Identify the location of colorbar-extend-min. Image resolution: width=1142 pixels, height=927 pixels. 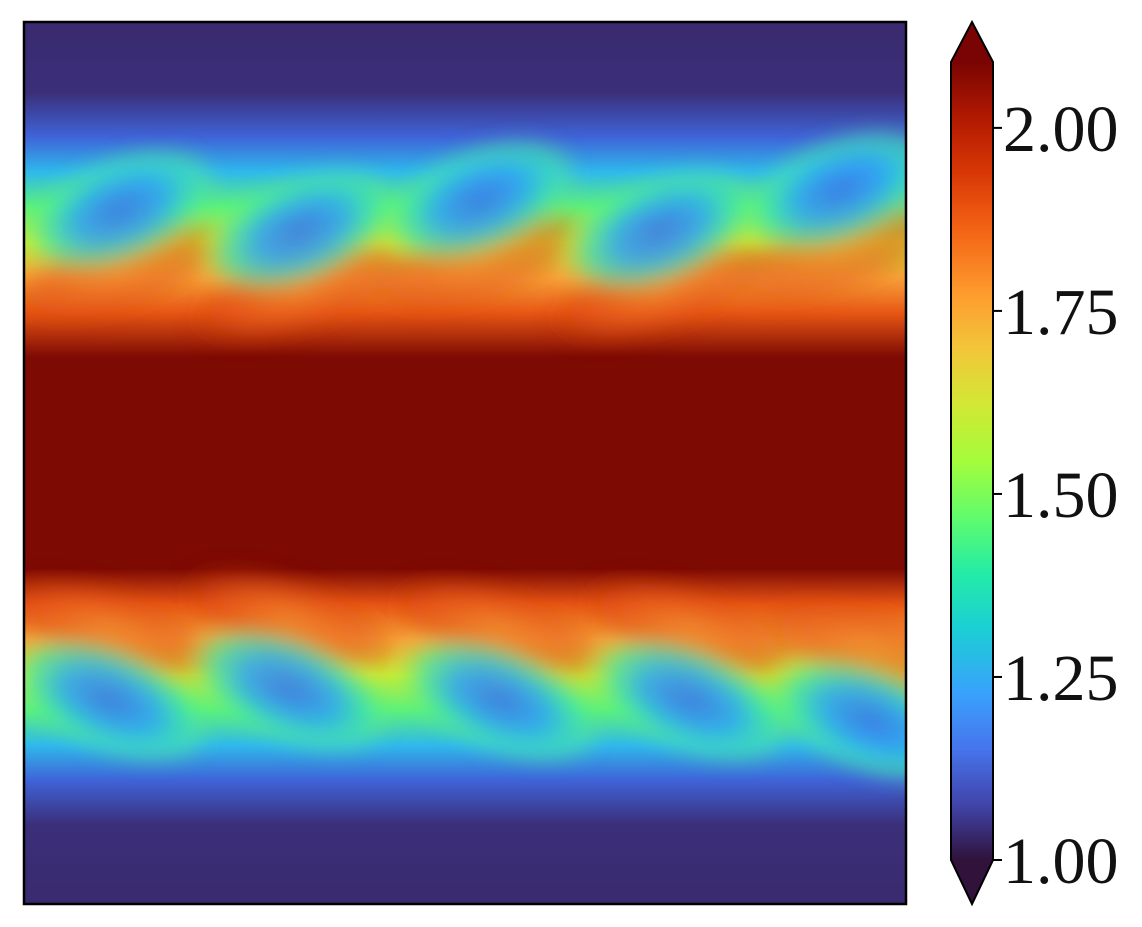
(972, 882).